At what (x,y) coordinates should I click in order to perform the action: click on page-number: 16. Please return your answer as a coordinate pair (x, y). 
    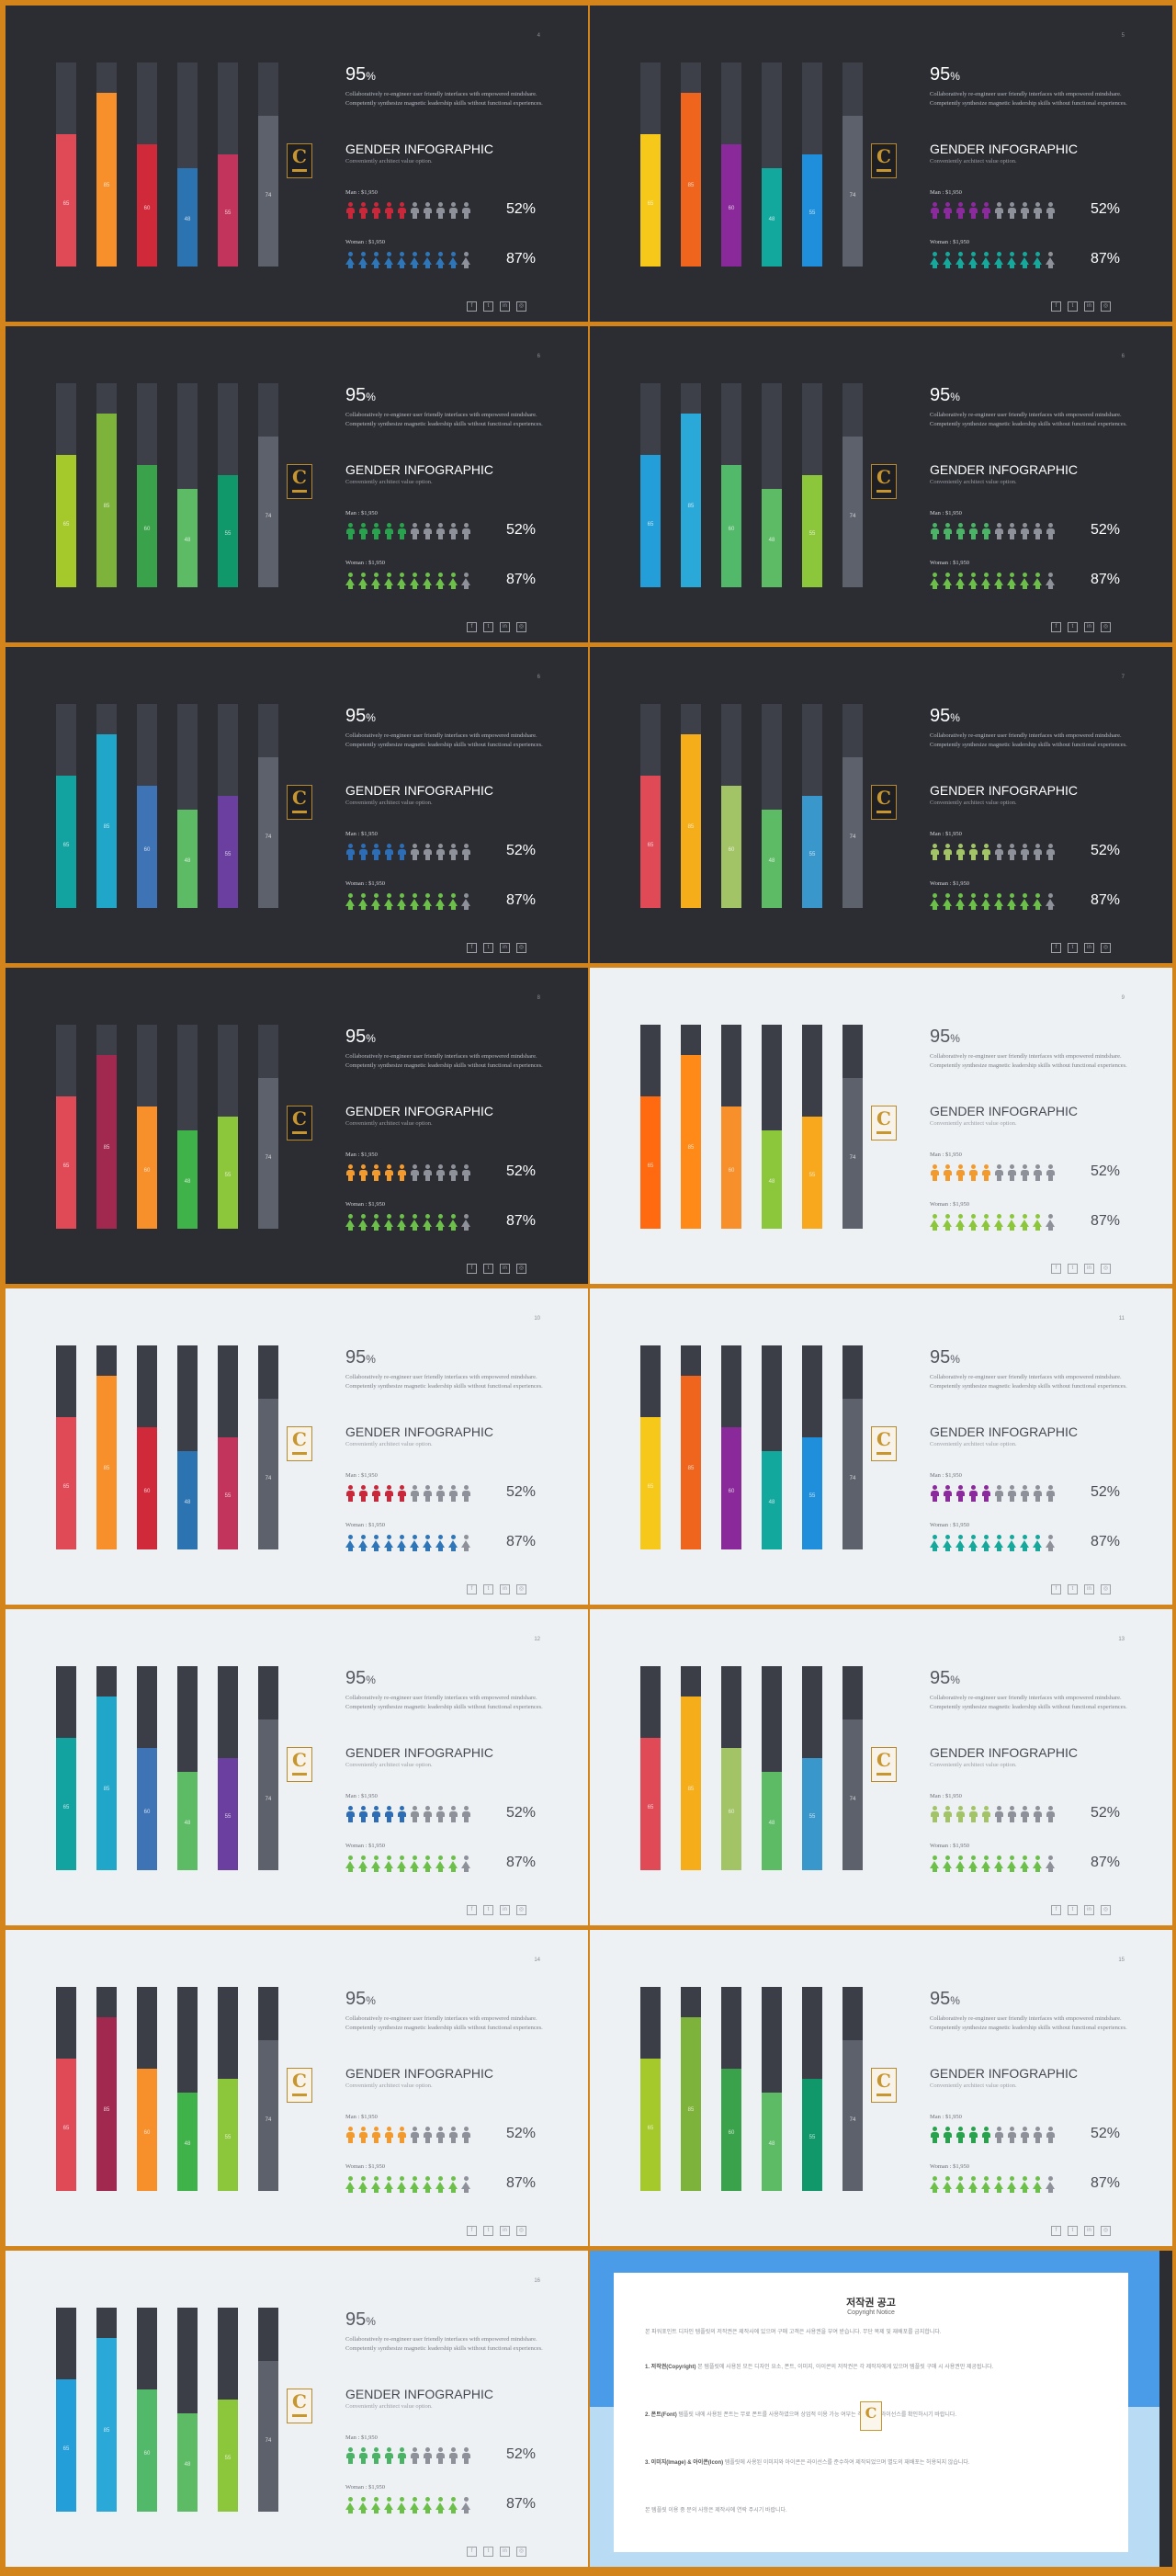
    Looking at the image, I should click on (537, 2281).